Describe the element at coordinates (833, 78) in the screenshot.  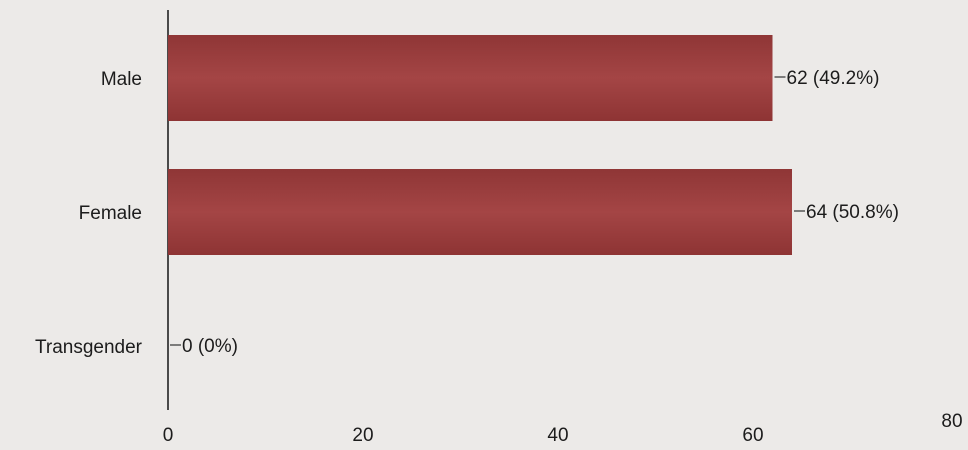
I see `data-label-male: 62 (49.2%)` at that location.